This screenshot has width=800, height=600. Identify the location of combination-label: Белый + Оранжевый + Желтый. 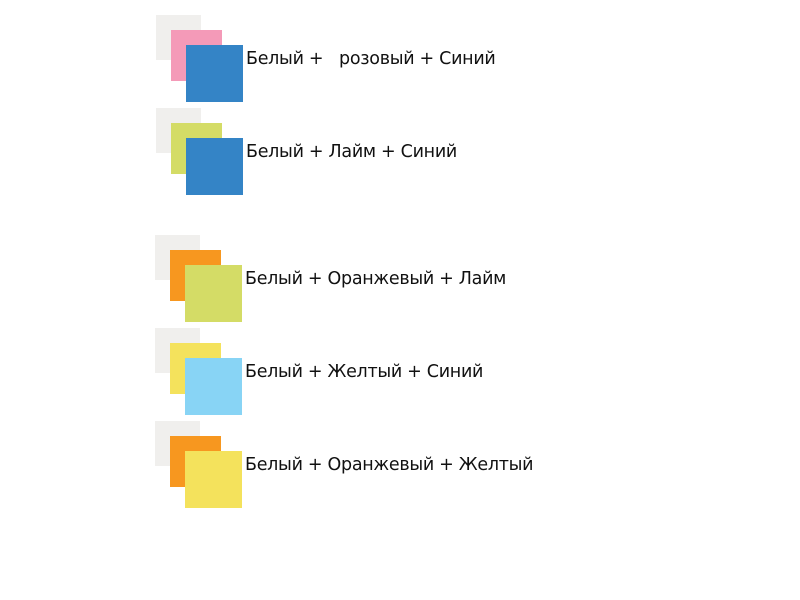
(389, 465).